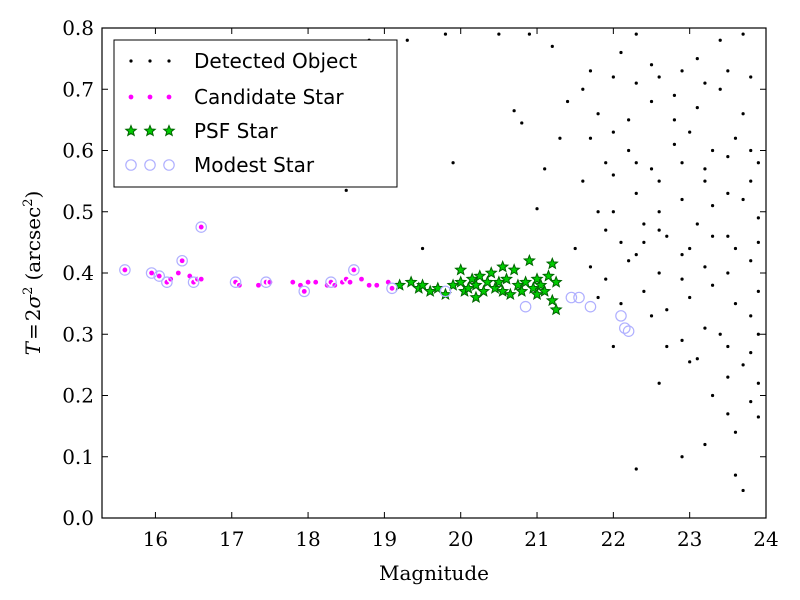 Image resolution: width=800 pixels, height=600 pixels. What do you see at coordinates (236, 131) in the screenshot?
I see `legend-label-psf: PSF Star` at bounding box center [236, 131].